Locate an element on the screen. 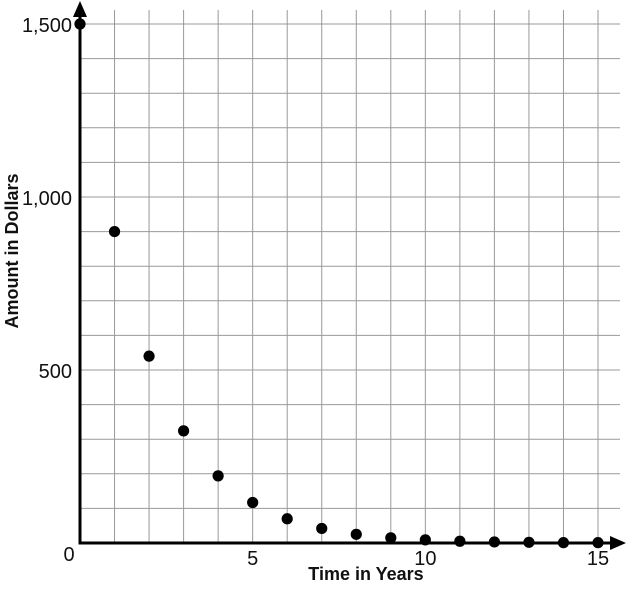 The image size is (627, 591). x-tick-label: 10 is located at coordinates (425, 559).